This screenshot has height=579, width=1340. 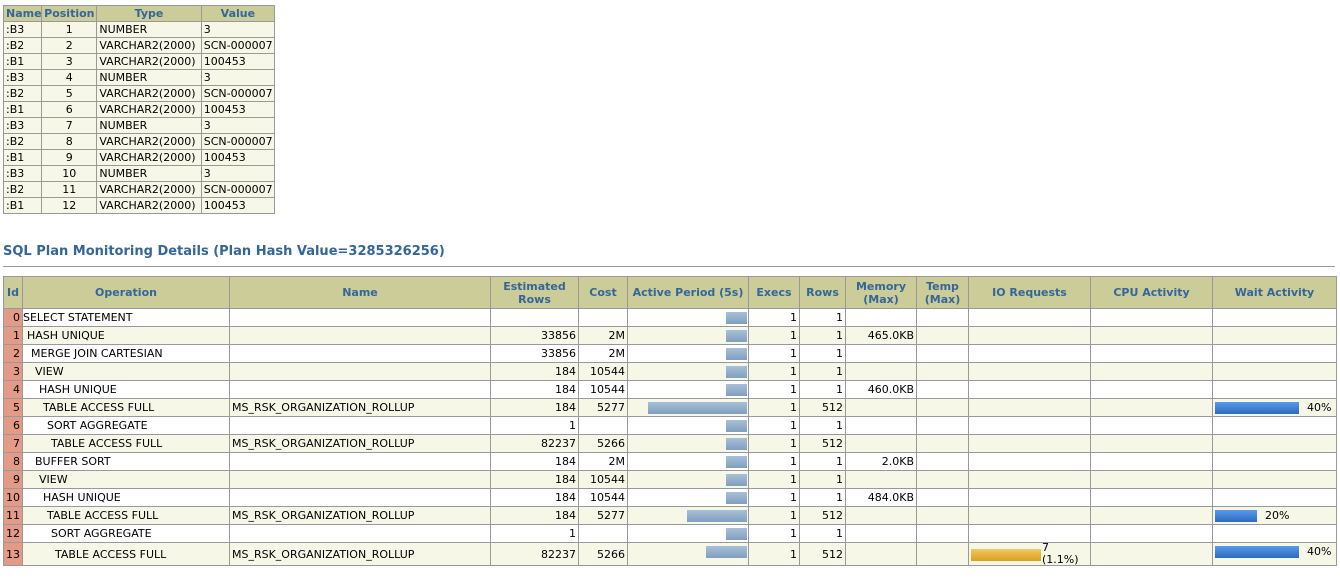 What do you see at coordinates (881, 479) in the screenshot?
I see `memory-cell` at bounding box center [881, 479].